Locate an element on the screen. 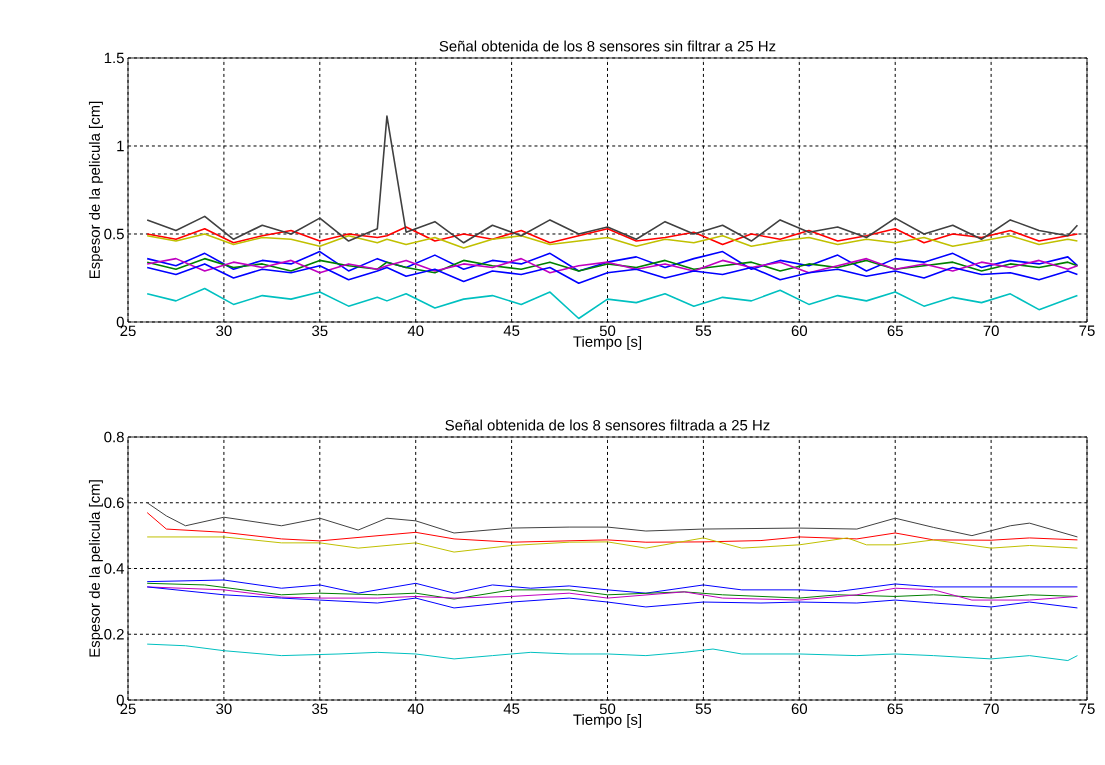 The height and width of the screenshot is (765, 1105). y-tick-label: 0.2 is located at coordinates (114, 634).